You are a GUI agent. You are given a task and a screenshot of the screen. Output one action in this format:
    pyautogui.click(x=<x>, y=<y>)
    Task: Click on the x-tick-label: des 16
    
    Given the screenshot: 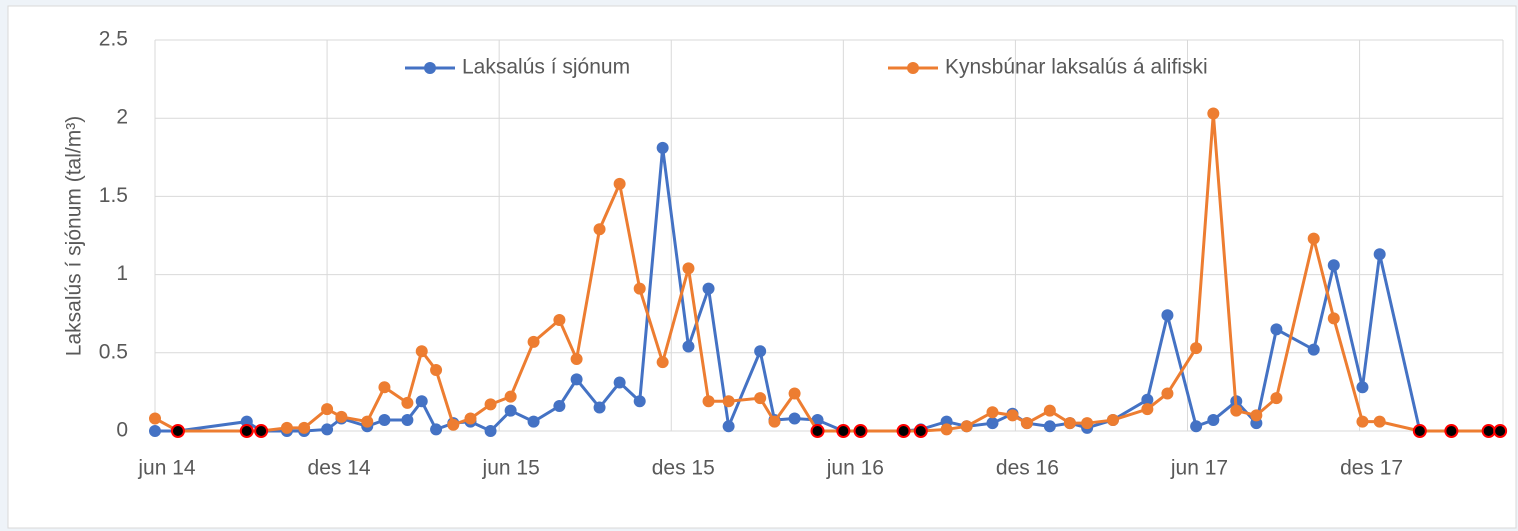 What is the action you would take?
    pyautogui.click(x=1027, y=468)
    